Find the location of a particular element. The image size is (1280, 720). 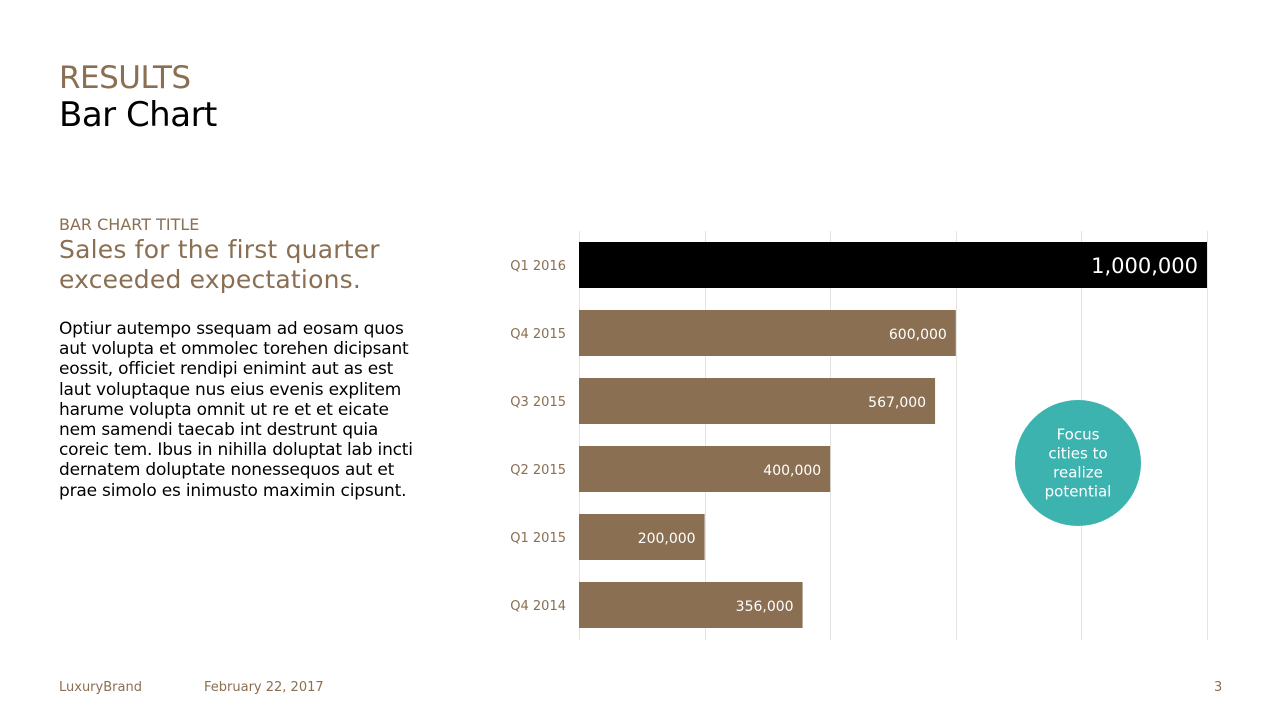

value-label: 567,000 is located at coordinates (897, 403).